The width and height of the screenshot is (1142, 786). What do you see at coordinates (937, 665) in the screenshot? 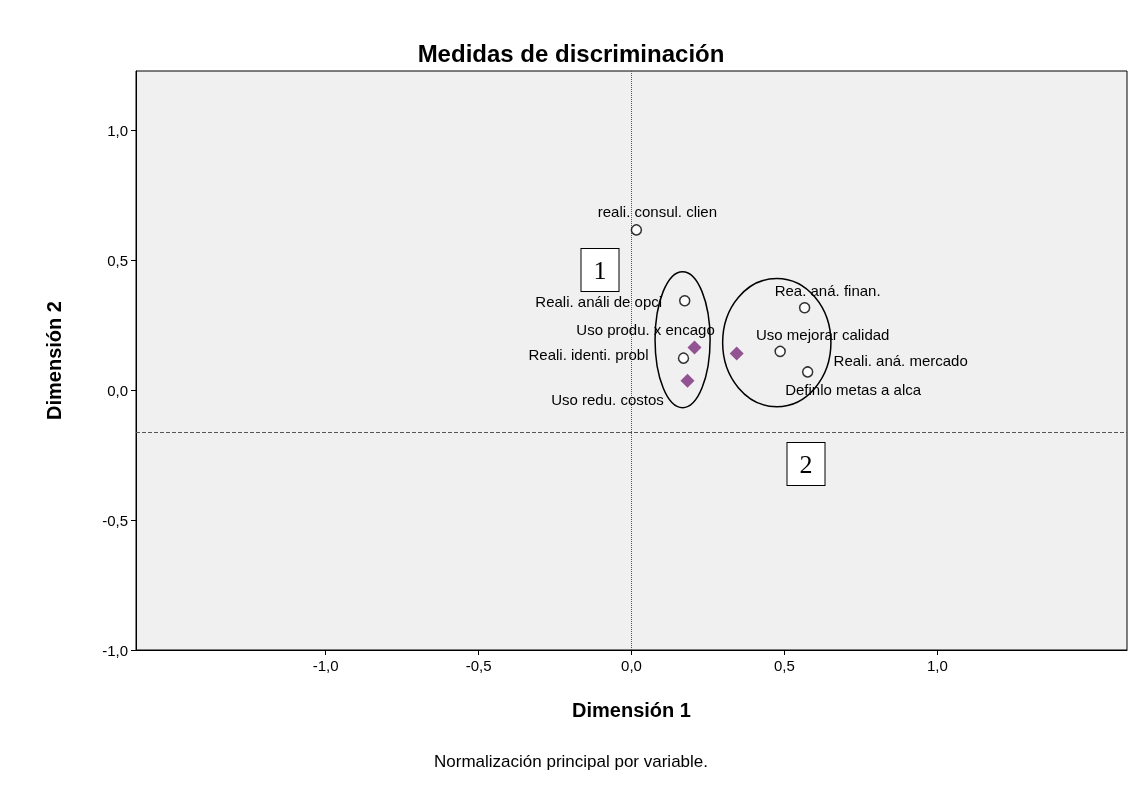
I see `x-tick-label: 1,0` at bounding box center [937, 665].